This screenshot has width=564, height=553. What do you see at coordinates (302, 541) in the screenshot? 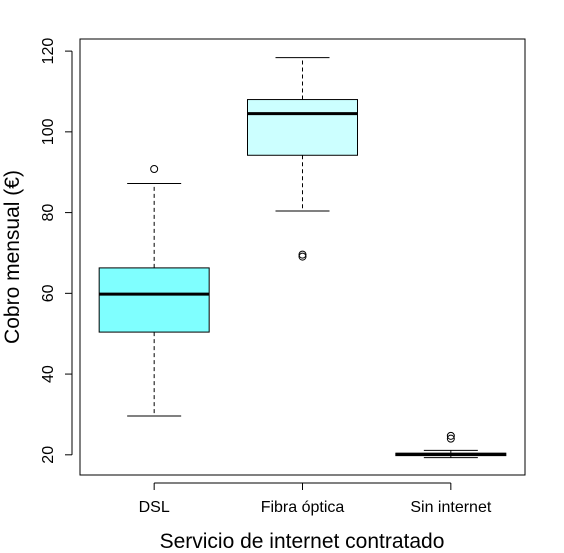
I see `x-axis-title: Servicio de internet contratado` at bounding box center [302, 541].